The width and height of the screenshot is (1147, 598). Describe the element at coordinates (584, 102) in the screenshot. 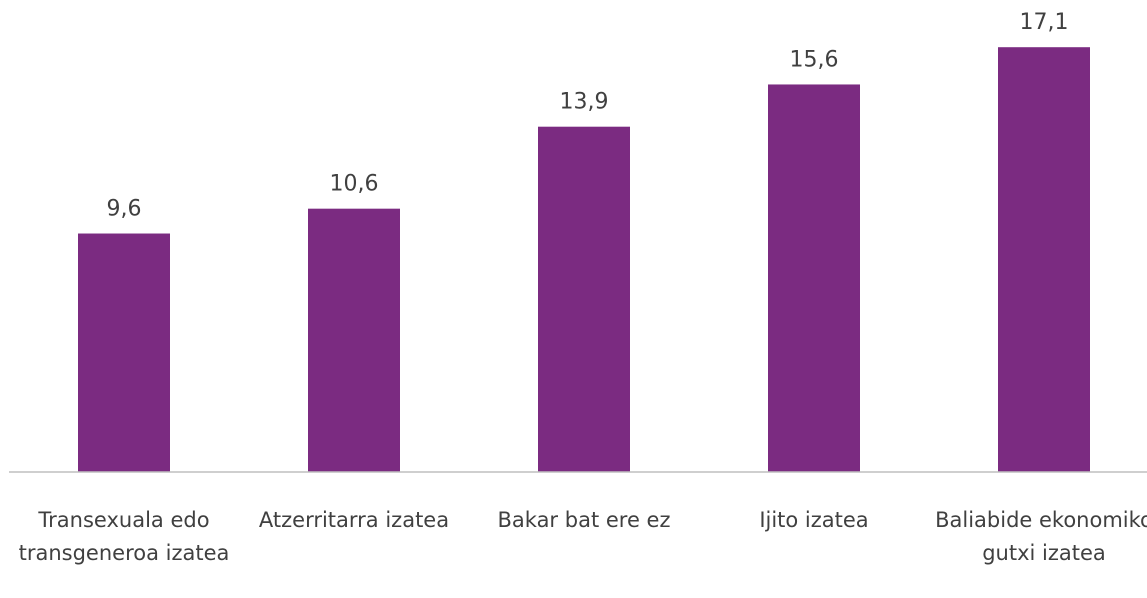

I see `data-label: 13,9` at that location.